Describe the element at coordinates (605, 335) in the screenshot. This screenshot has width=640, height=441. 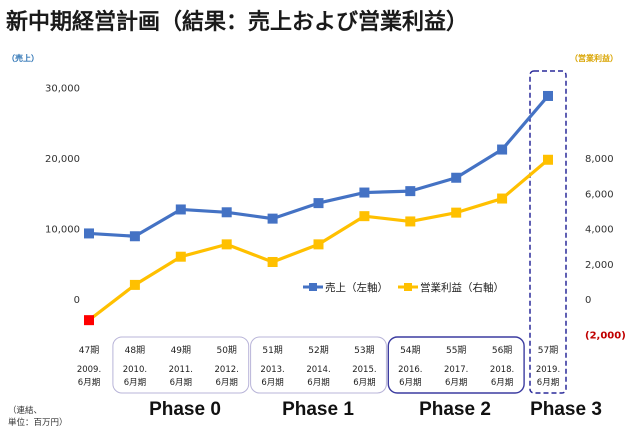
I see `right-axis-tick: (2,000)` at that location.